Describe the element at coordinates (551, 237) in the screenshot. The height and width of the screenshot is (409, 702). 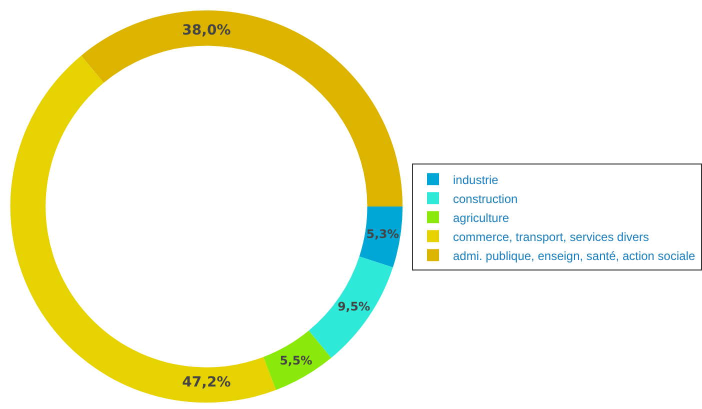
I see `legend-label: commerce, transport, services divers` at that location.